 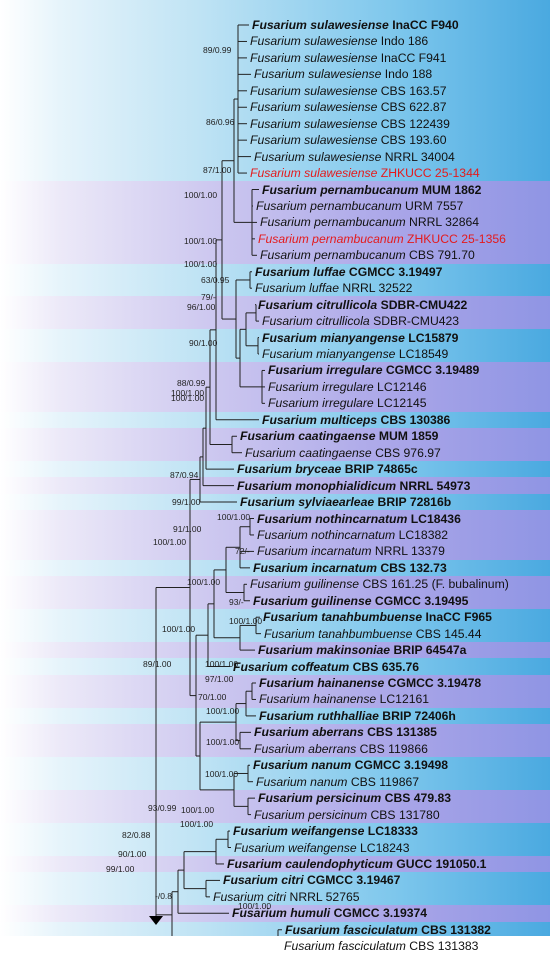 What do you see at coordinates (311, 880) in the screenshot?
I see `taxon-label: Fusarium citri CGMCC 3.19467` at bounding box center [311, 880].